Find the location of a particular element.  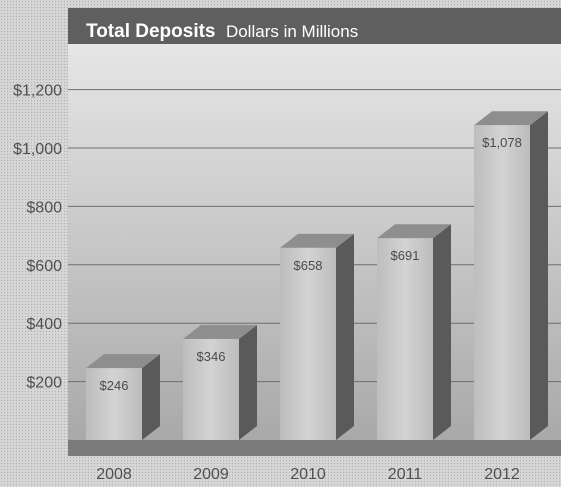

x-tick-label: 2012 is located at coordinates (502, 474).